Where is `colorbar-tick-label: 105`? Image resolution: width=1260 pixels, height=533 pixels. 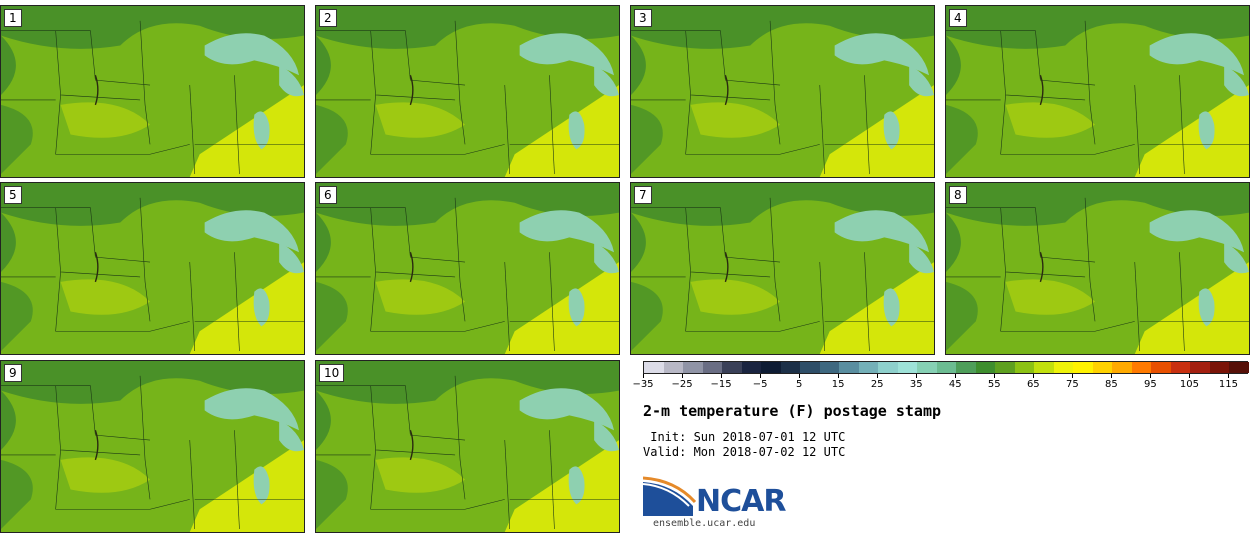 colorbar-tick-label: 105 is located at coordinates (1189, 384).